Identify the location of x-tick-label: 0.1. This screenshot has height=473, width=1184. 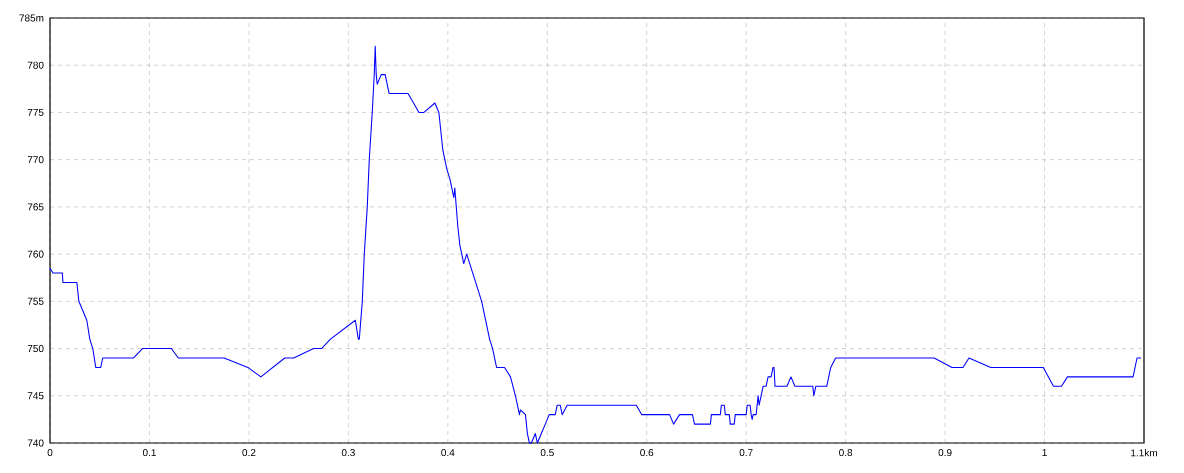
(149, 453).